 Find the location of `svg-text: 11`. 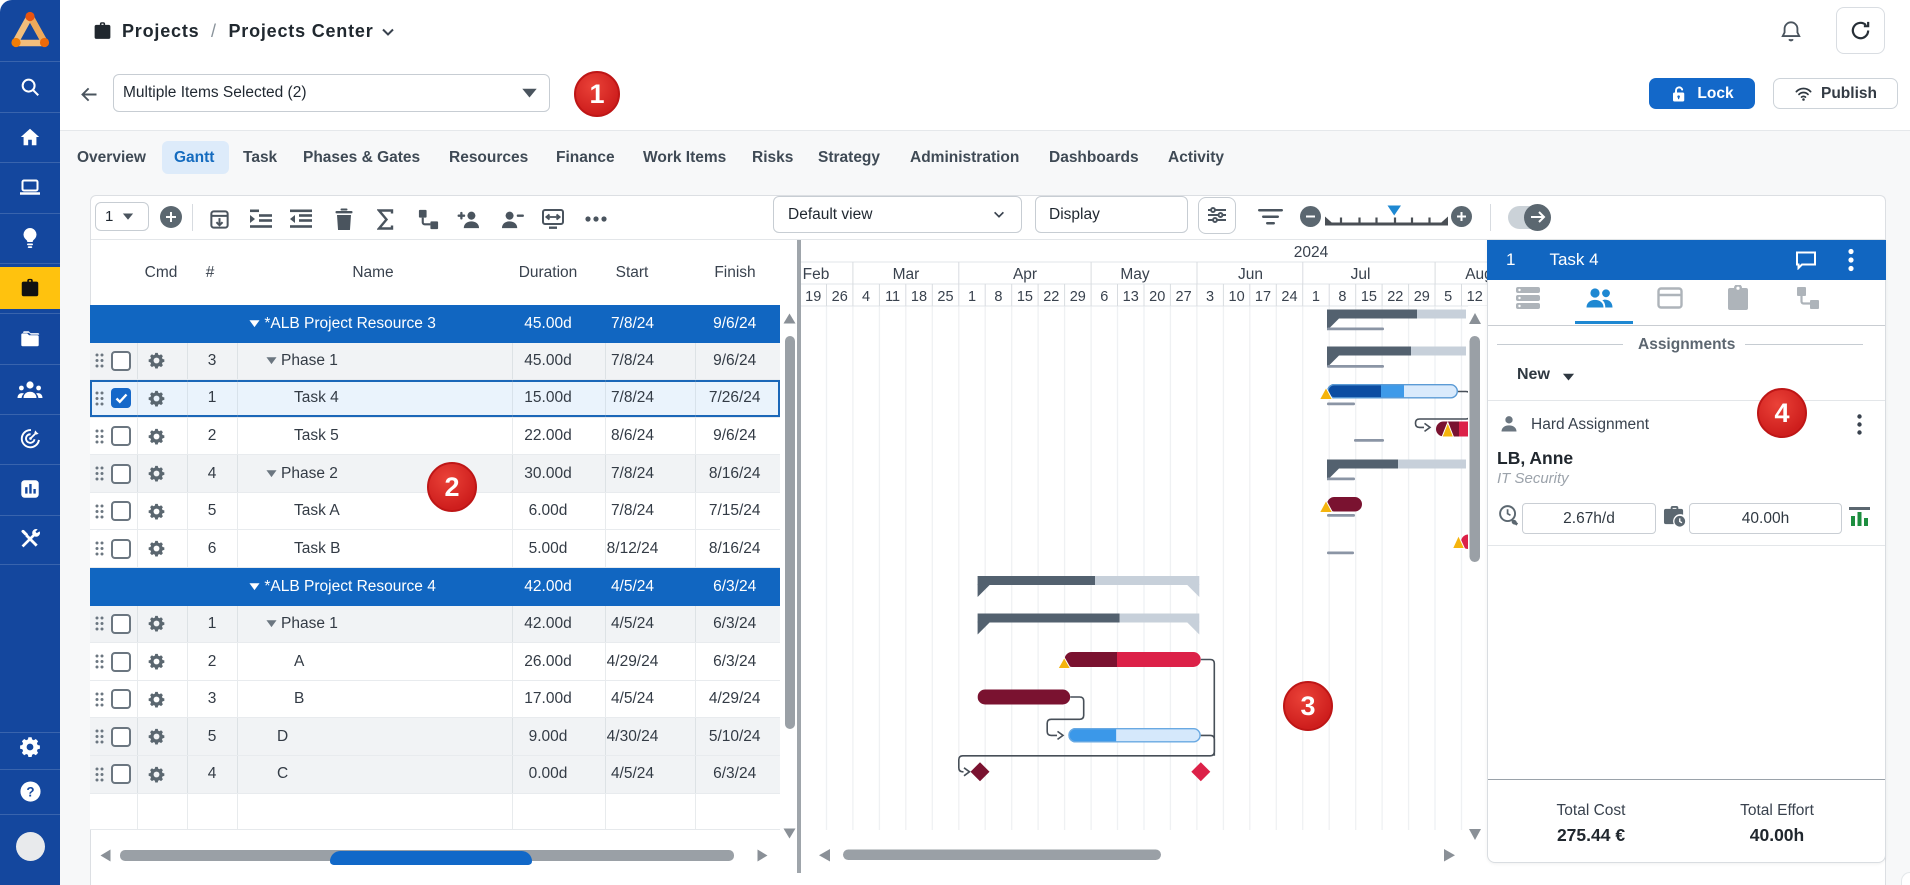

svg-text: 11 is located at coordinates (892, 297).